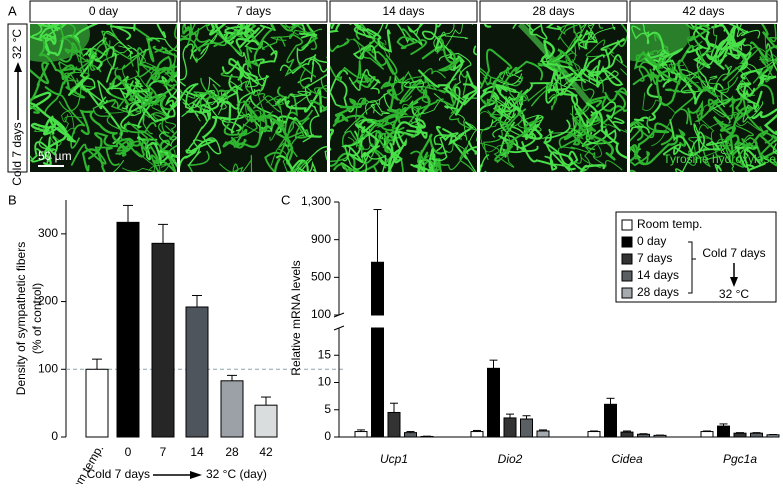  Describe the element at coordinates (48, 301) in the screenshot. I see `y-tick-label: 200` at that location.